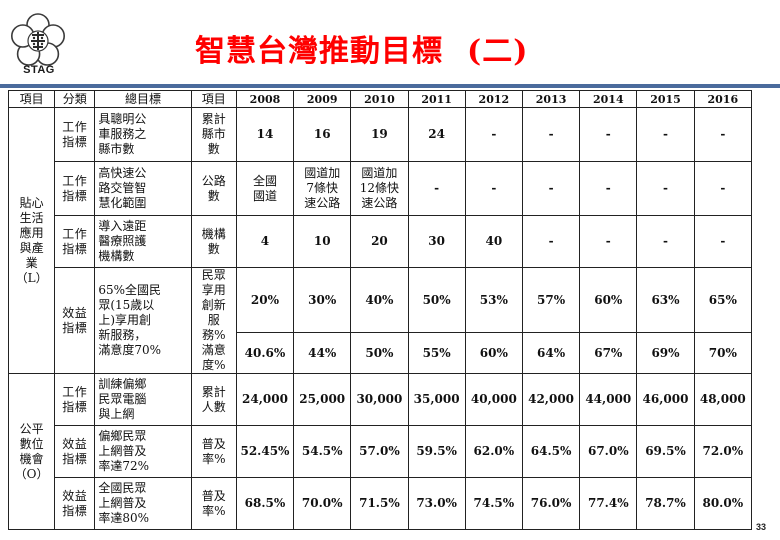  I want to click on value-cell: 國道加 12條快 速公路, so click(379, 188).